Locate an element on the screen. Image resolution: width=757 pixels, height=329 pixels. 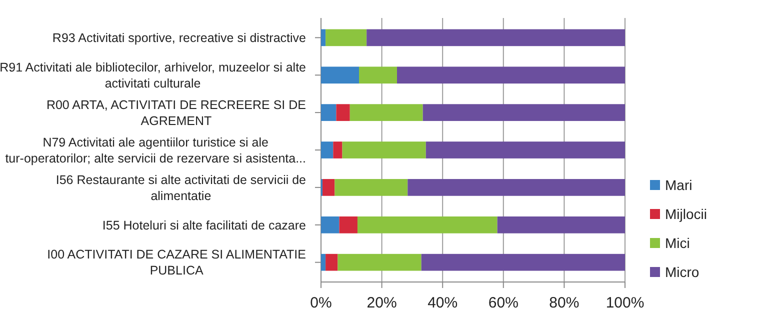
legend-label: Mici is located at coordinates (677, 242).